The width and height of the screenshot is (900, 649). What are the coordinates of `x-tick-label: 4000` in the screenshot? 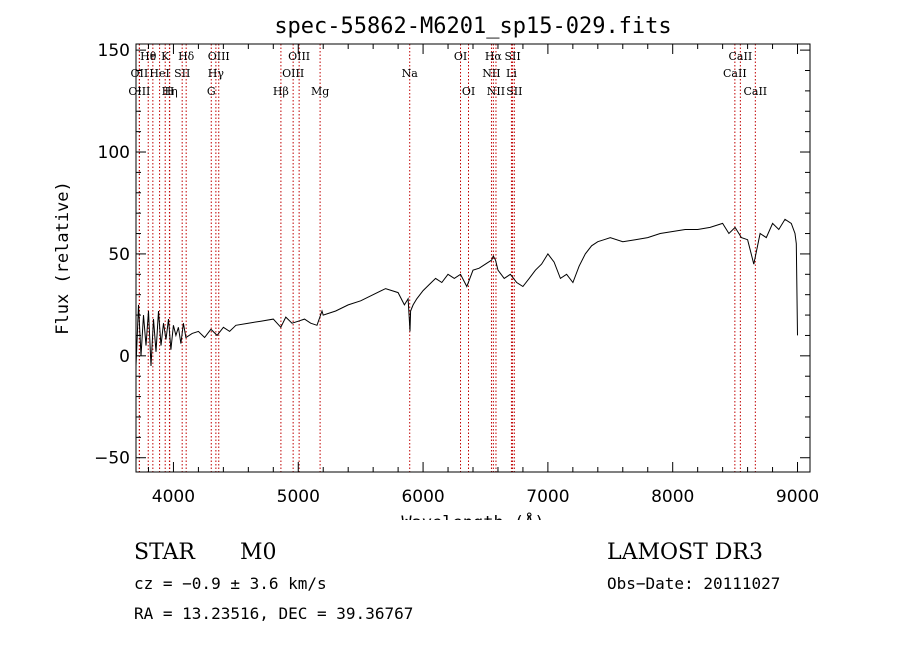 It's located at (173, 497).